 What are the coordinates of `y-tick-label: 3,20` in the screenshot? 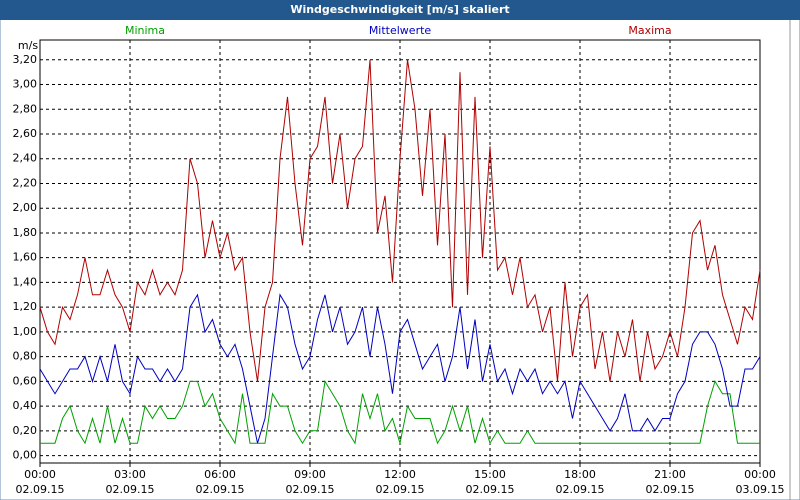 It's located at (25, 59).